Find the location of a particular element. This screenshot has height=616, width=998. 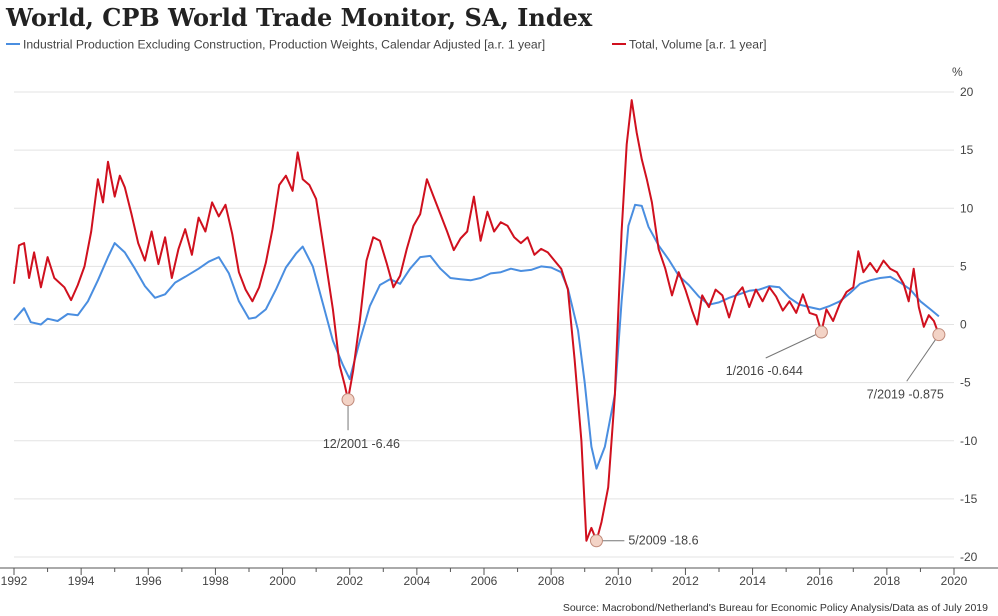

y-tick-label: 0 is located at coordinates (963, 325).